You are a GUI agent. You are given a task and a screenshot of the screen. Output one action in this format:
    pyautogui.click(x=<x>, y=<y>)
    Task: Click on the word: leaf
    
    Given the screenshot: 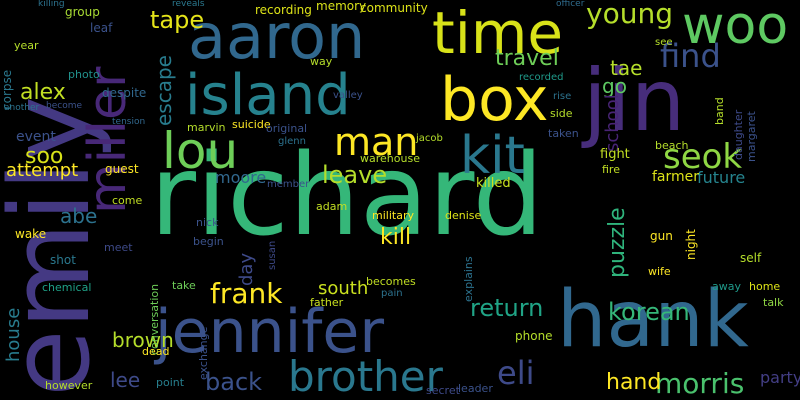 What is the action you would take?
    pyautogui.click(x=101, y=28)
    